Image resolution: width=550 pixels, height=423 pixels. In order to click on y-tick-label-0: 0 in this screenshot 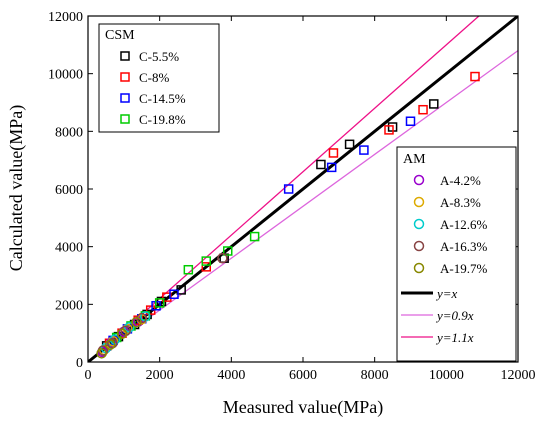, I will do `click(79, 363)`.